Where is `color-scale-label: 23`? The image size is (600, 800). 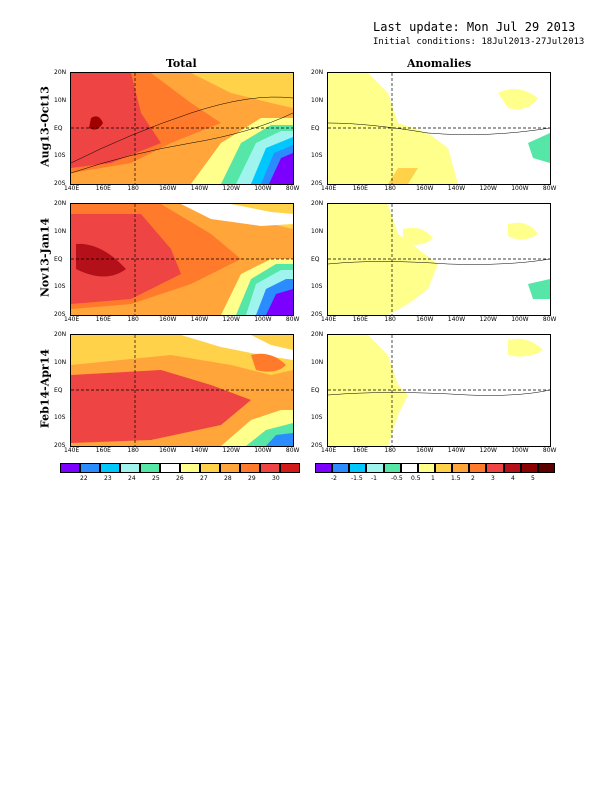 color-scale-label: 23 is located at coordinates (108, 478).